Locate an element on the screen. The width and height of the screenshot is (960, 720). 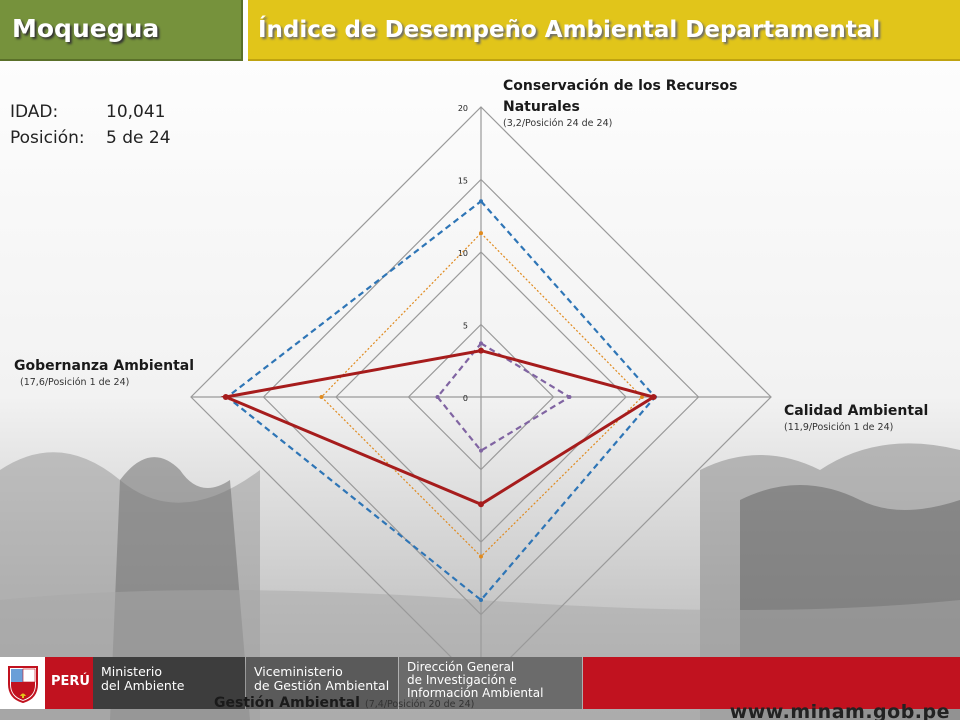
axis-label-calidad-detail: (11,9/Posición 1 de 24) is located at coordinates (839, 427).